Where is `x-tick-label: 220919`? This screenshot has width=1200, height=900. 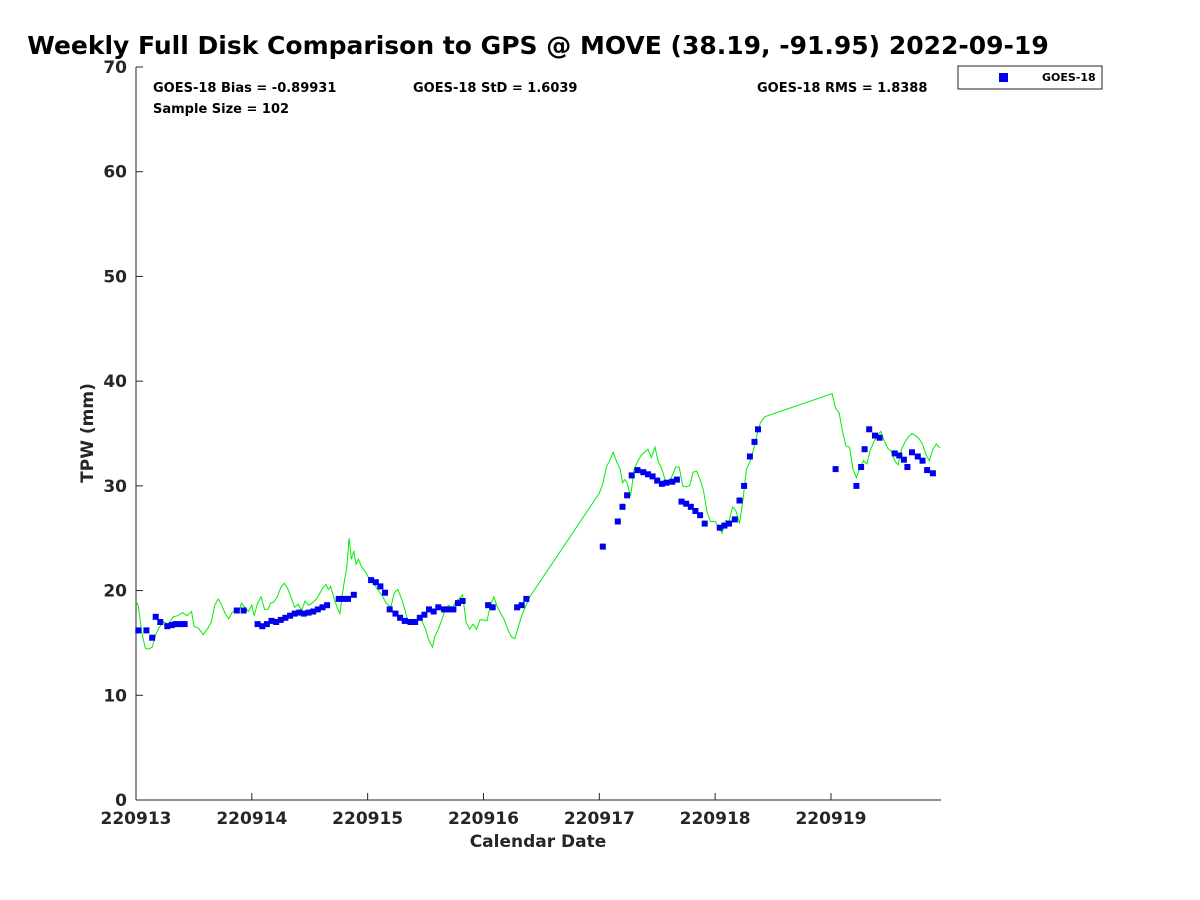 x-tick-label: 220919 is located at coordinates (830, 819).